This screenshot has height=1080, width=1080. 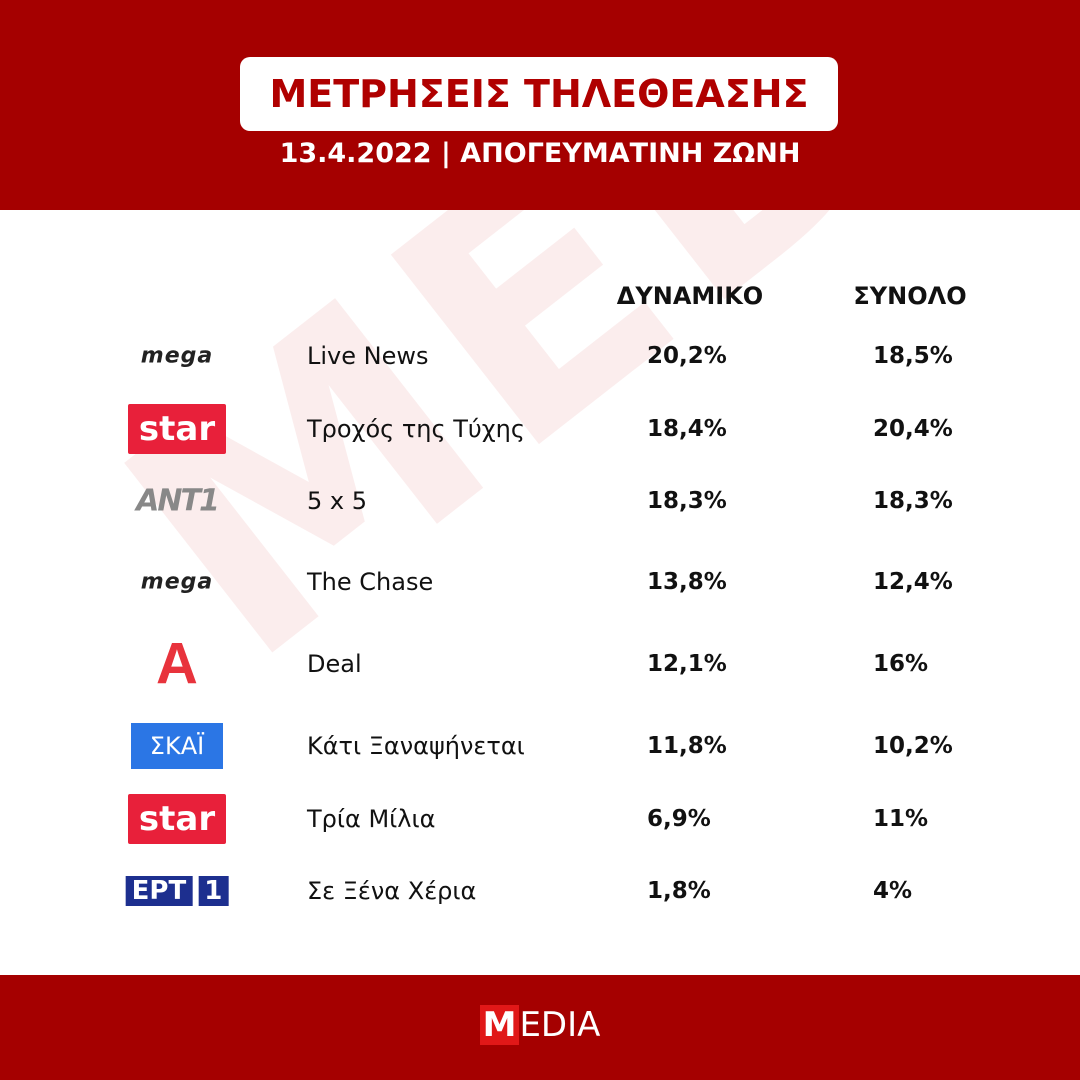 I want to click on logo-text: EDIA, so click(x=560, y=1025).